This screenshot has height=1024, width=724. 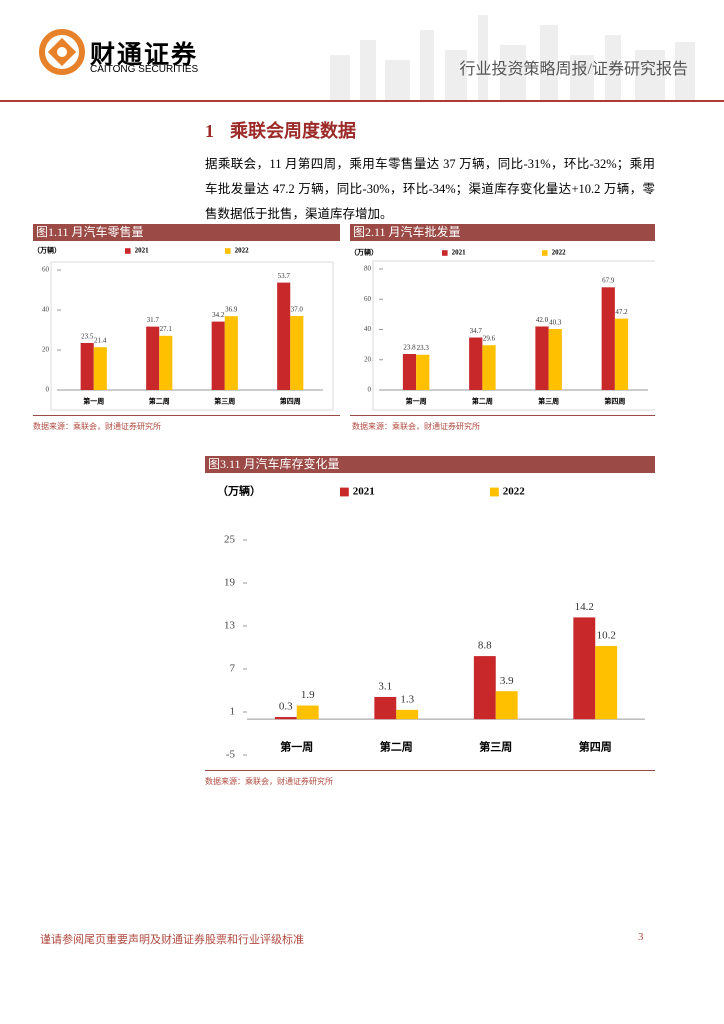 I want to click on value-label: 3.1, so click(x=385, y=687).